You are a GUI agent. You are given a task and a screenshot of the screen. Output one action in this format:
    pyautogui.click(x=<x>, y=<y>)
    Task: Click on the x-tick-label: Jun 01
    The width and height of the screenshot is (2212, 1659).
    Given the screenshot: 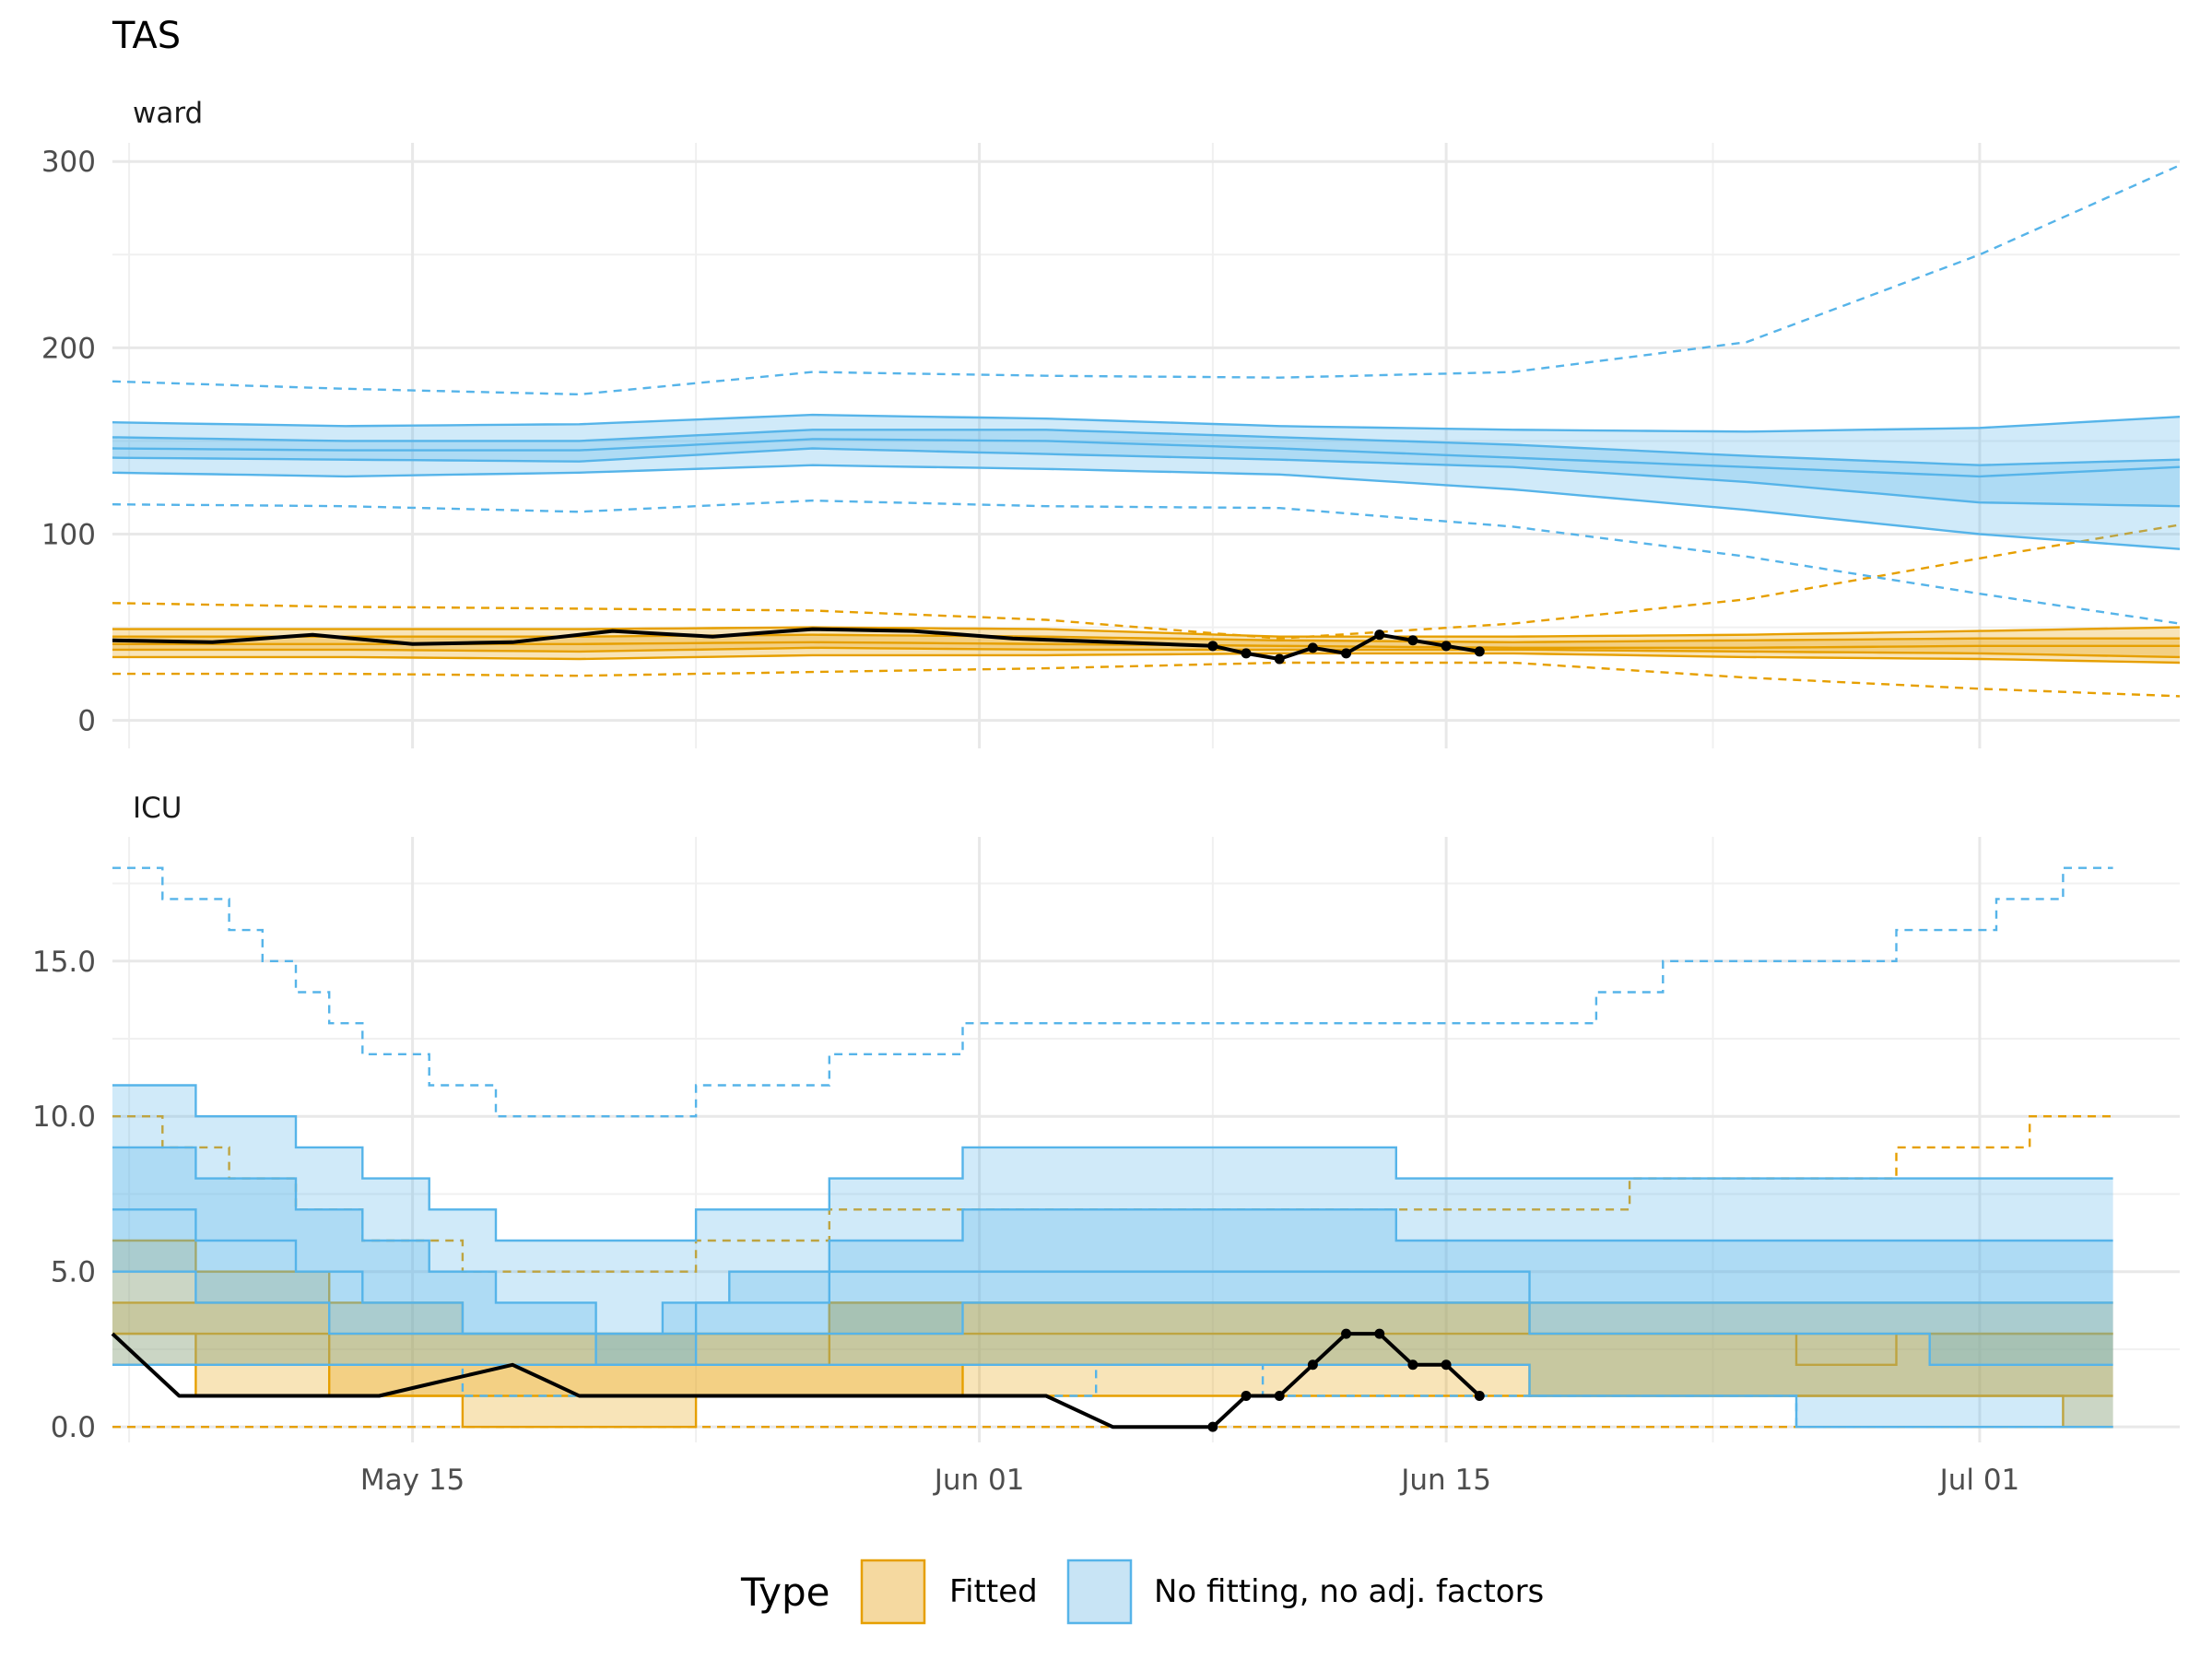 What is the action you would take?
    pyautogui.click(x=979, y=1480)
    